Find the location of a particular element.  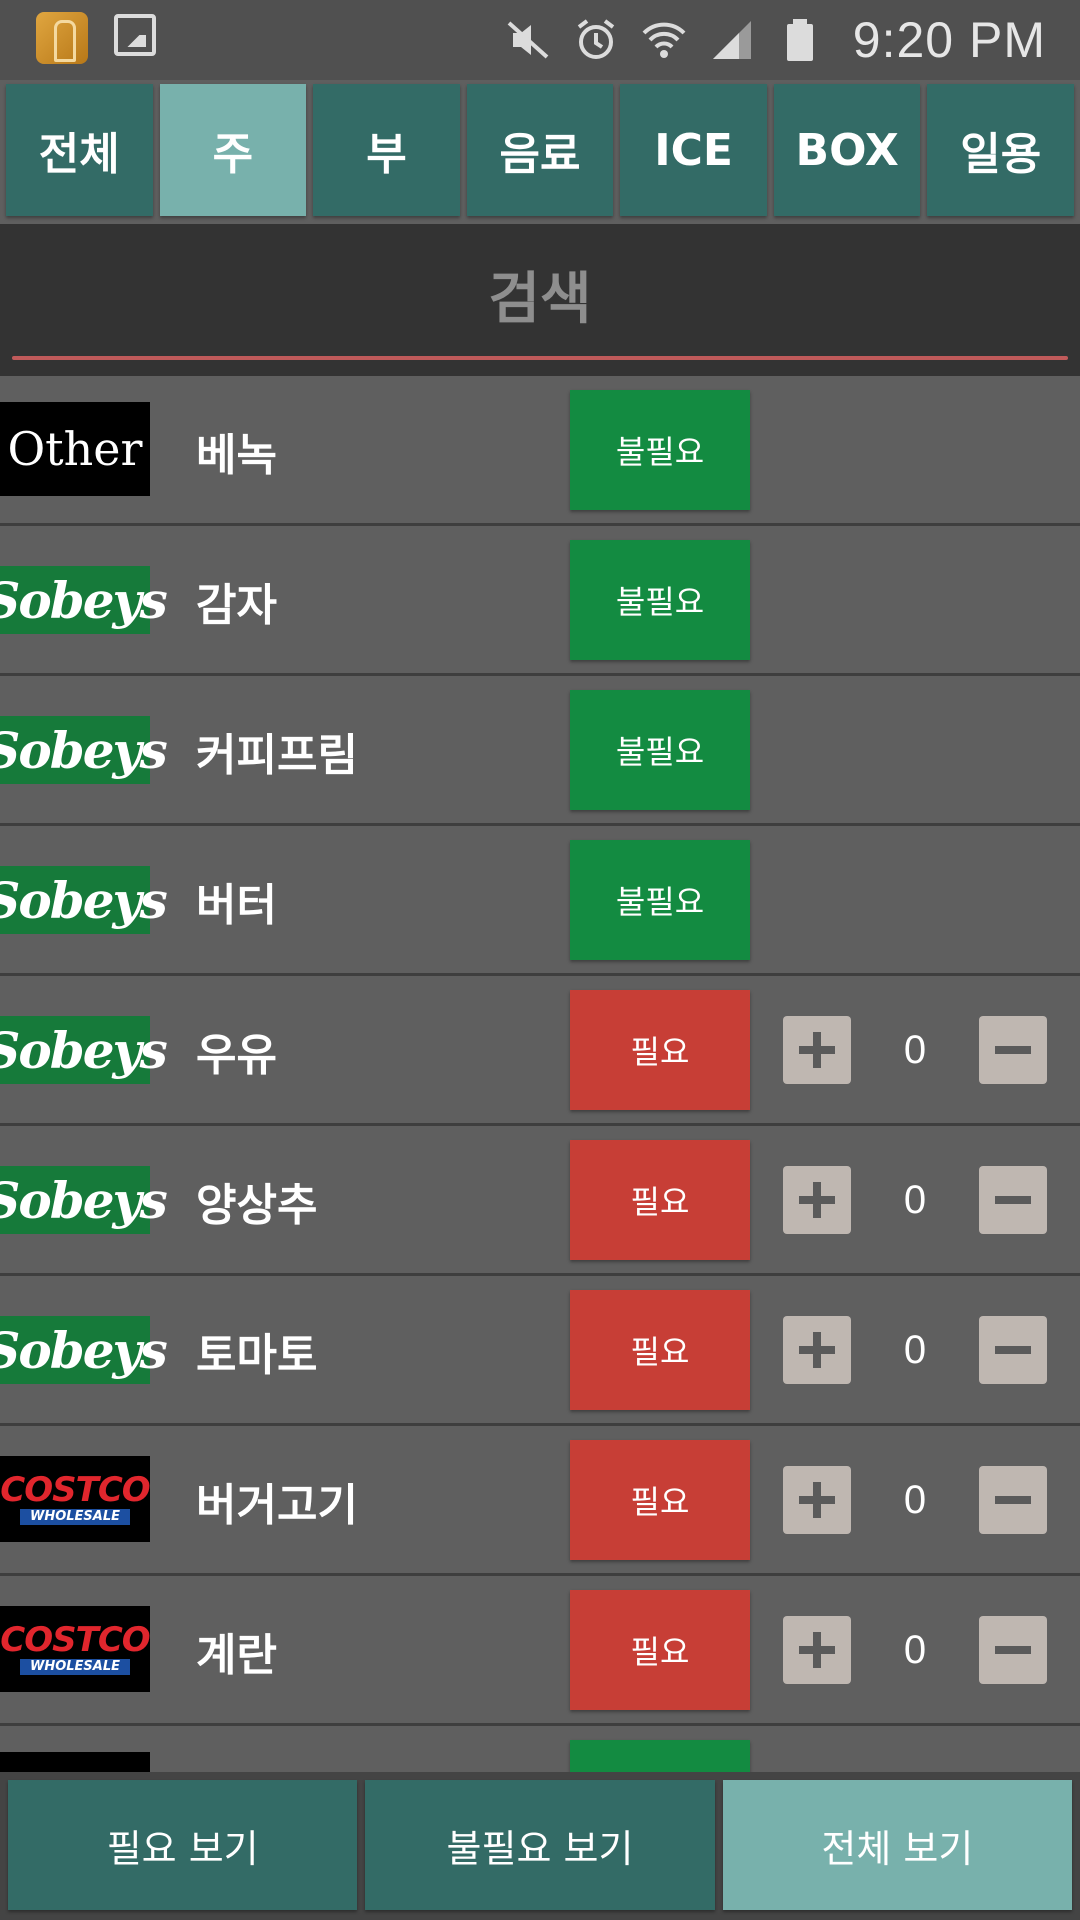

tab-sub: 부 is located at coordinates (386, 150).